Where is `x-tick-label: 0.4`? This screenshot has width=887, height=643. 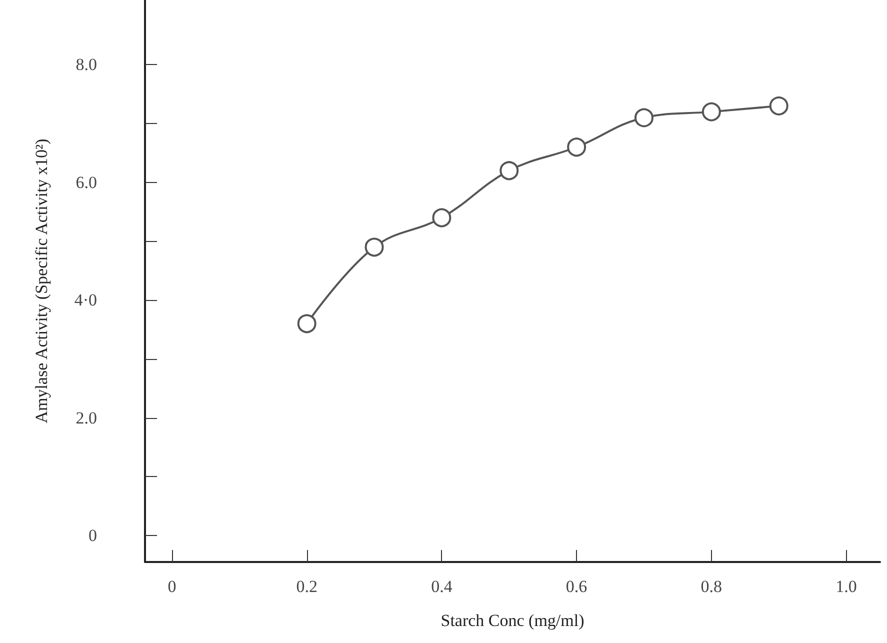 x-tick-label: 0.4 is located at coordinates (442, 586).